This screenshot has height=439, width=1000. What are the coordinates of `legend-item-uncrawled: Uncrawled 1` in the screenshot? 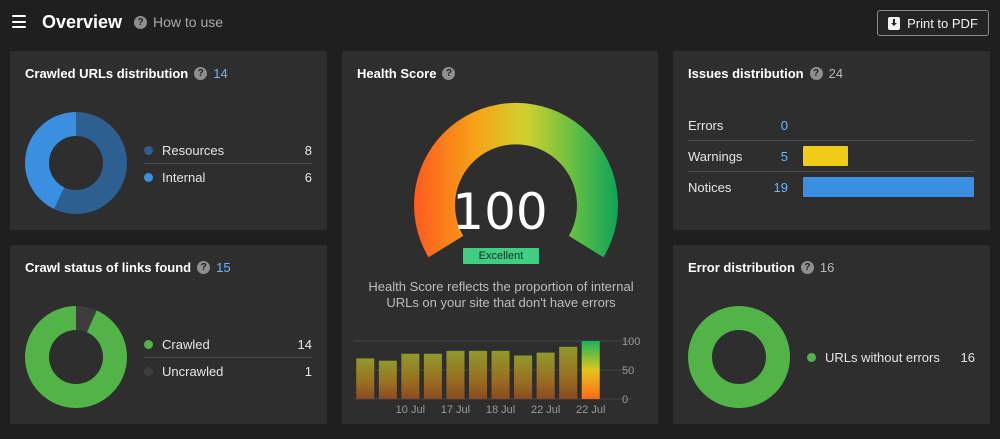 It's located at (228, 371).